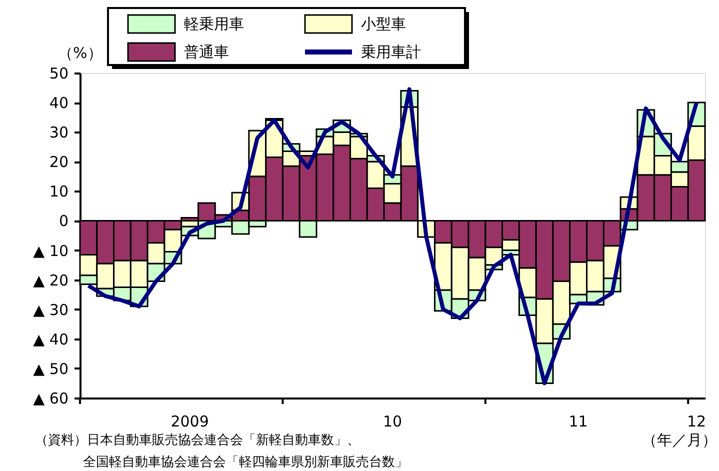 This screenshot has height=471, width=719. What do you see at coordinates (50, 251) in the screenshot?
I see `y-tick-label: ▲ 10` at bounding box center [50, 251].